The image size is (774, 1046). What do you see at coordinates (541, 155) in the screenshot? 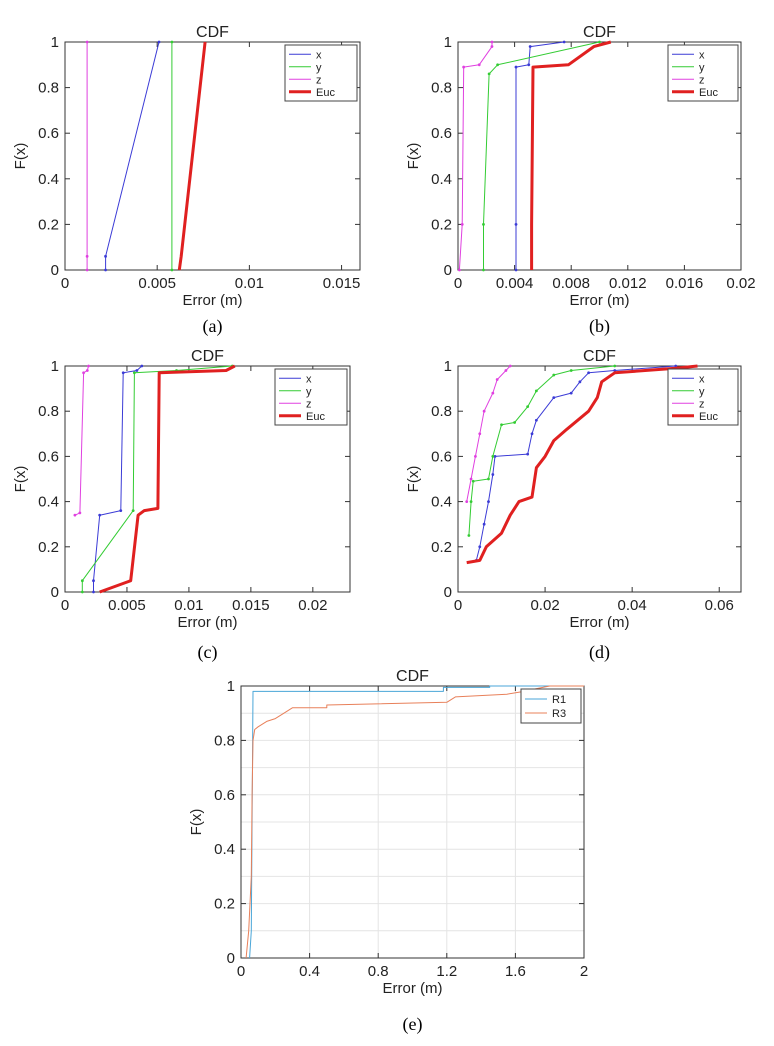
I see `series-line-y` at bounding box center [541, 155].